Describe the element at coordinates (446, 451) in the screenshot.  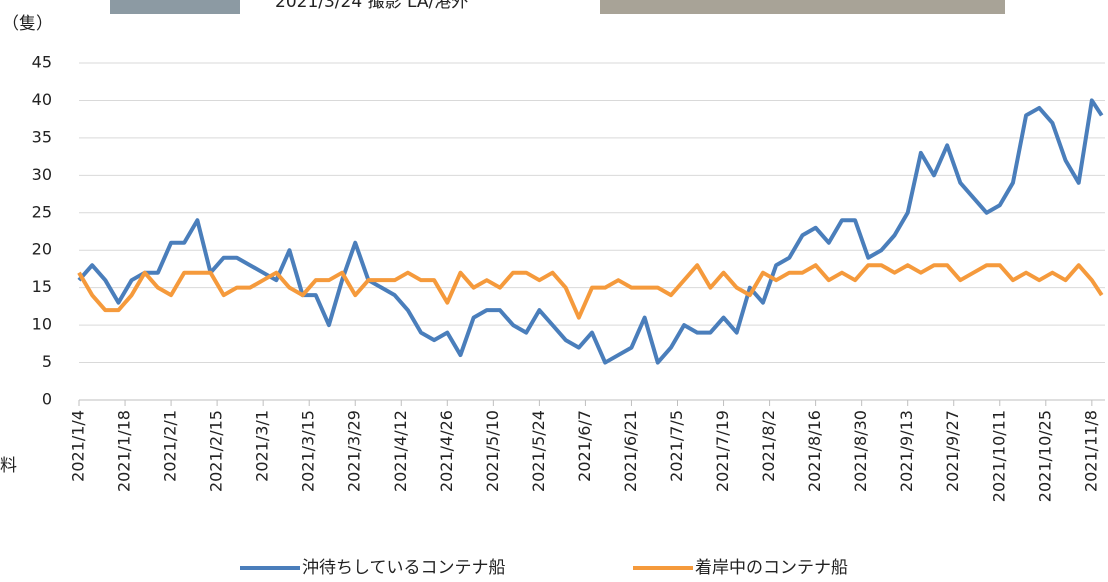
I see `x-tick-label: 2021/4/26` at that location.